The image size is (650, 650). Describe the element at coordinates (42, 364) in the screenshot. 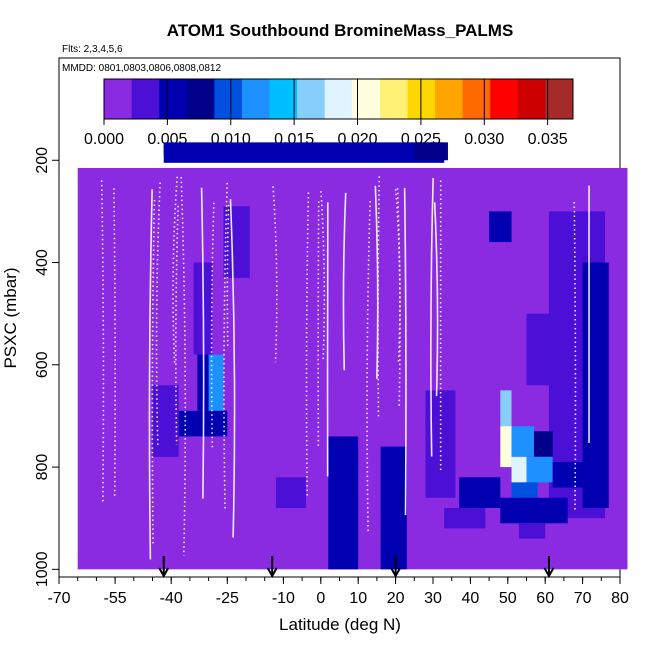

I see `y-tick-label: 600` at that location.